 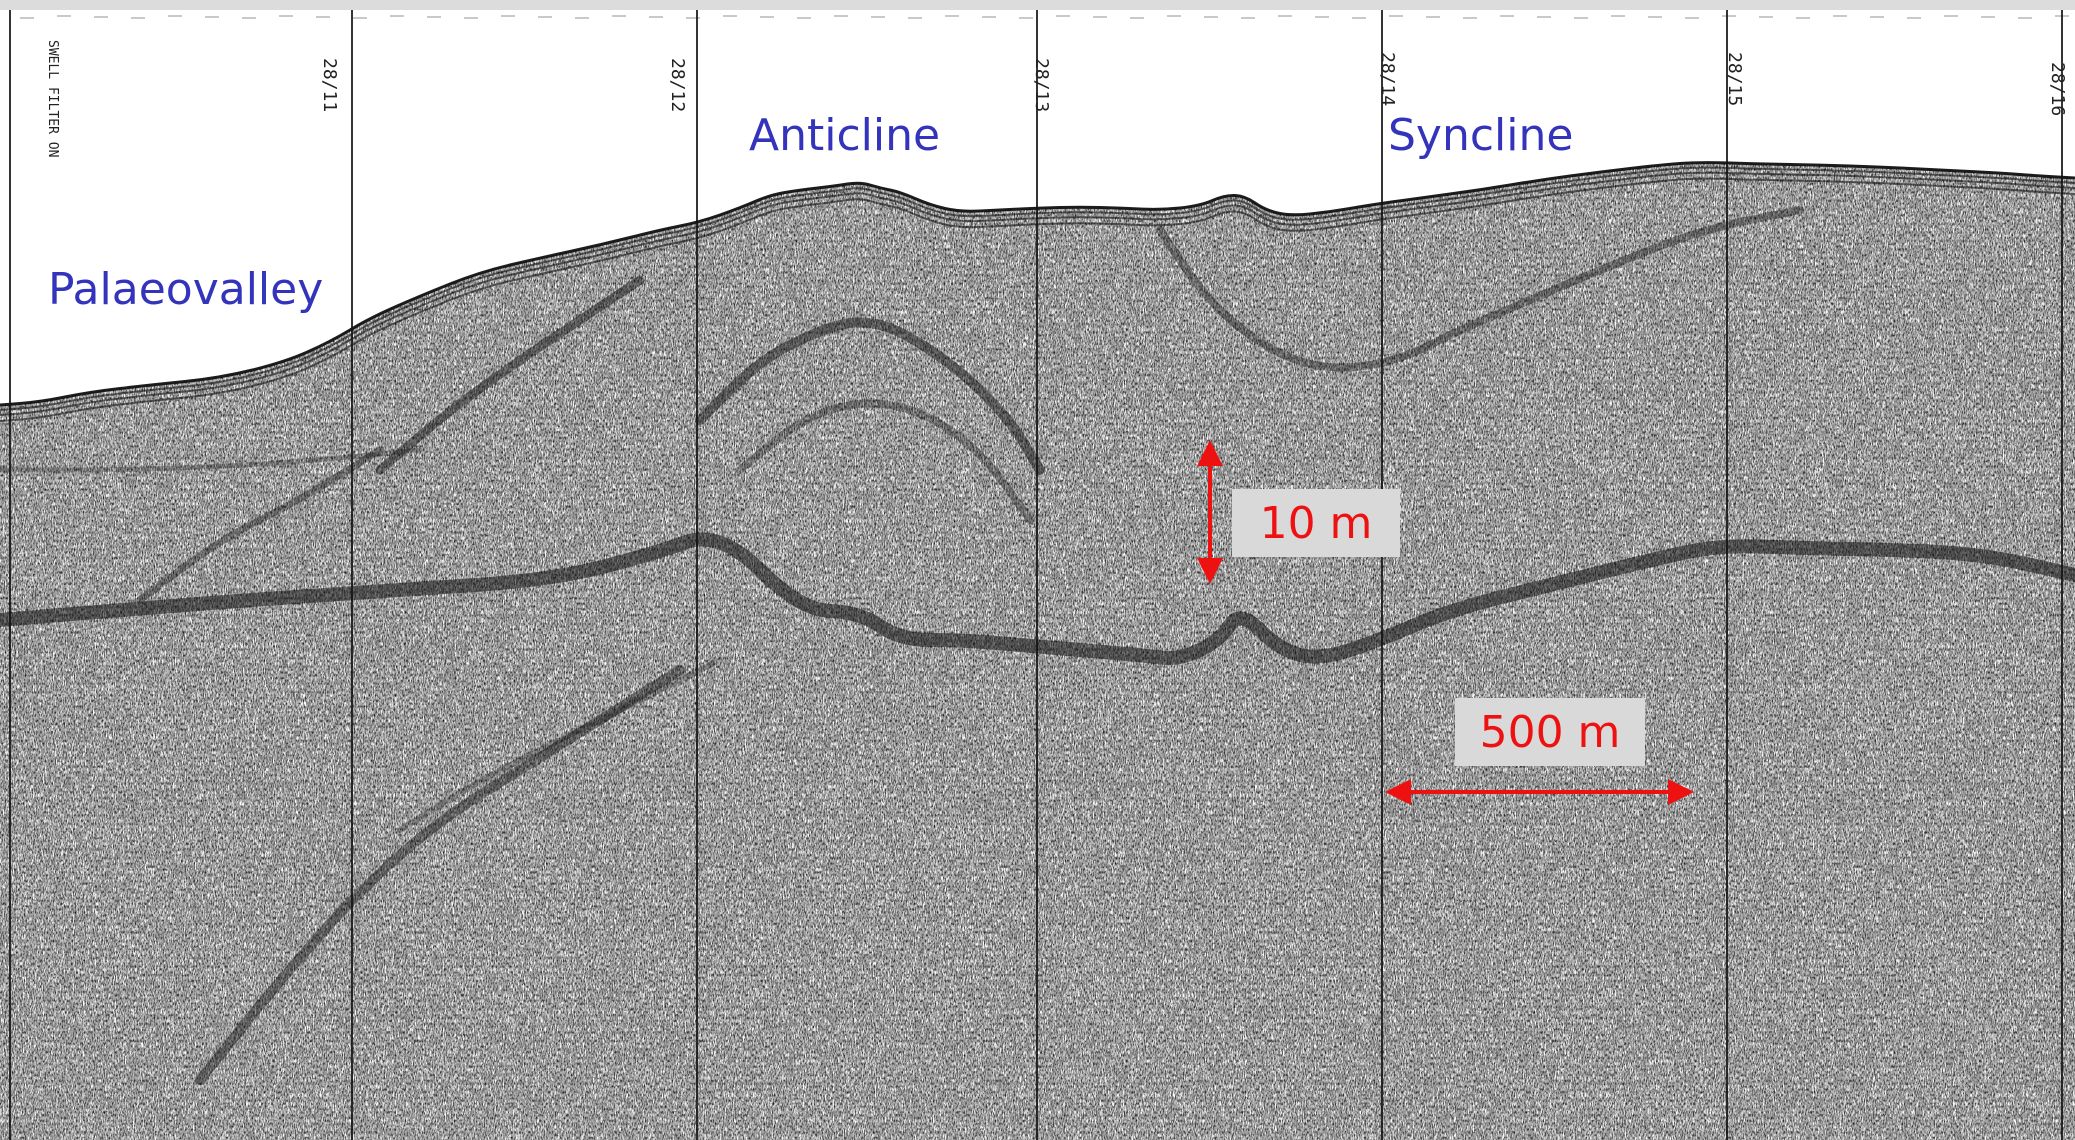 I want to click on fix-mark-label: 28/13, so click(x=1041, y=85).